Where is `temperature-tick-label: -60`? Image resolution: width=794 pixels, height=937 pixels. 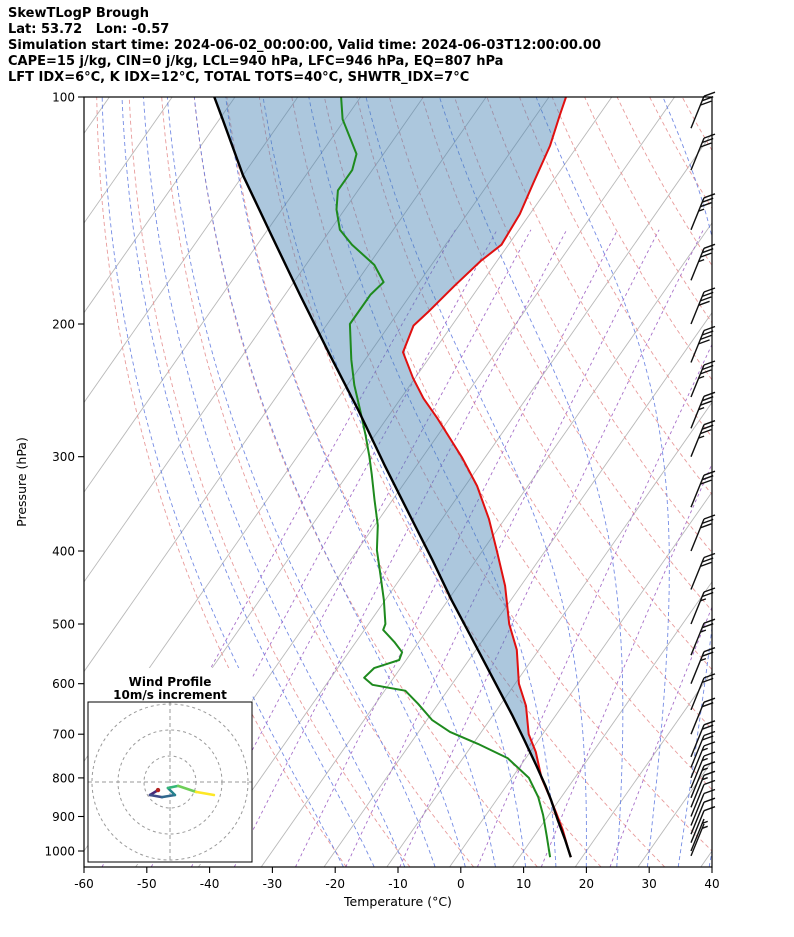 temperature-tick-label: -60 is located at coordinates (84, 884).